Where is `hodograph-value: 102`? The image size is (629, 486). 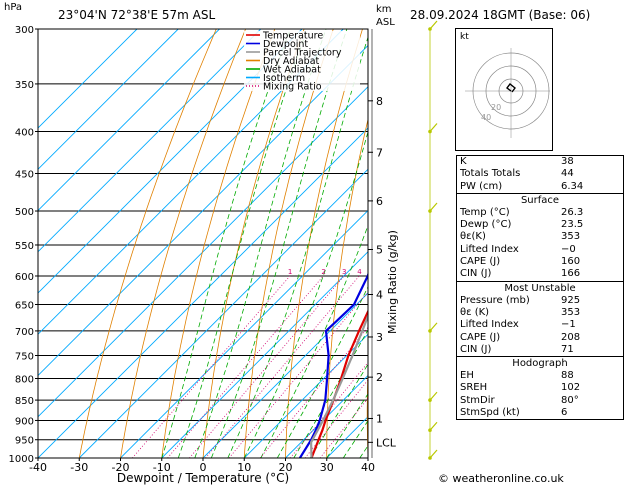 hodograph-value: 102 is located at coordinates (571, 388).